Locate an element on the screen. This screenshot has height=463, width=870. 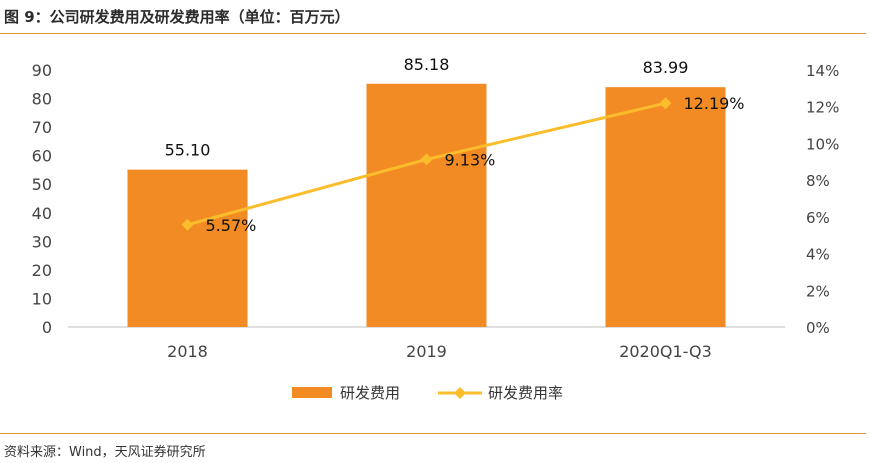
top-divider is located at coordinates (433, 33).